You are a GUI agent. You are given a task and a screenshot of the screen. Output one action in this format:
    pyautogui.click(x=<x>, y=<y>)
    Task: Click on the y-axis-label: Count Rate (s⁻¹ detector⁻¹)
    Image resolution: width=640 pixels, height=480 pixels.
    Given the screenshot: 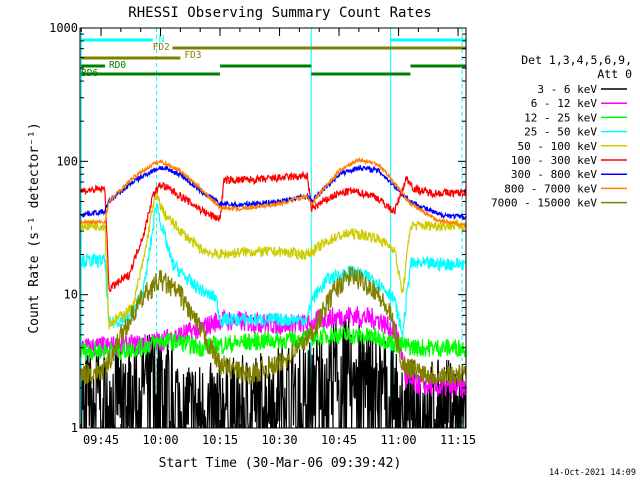 What is the action you would take?
    pyautogui.click(x=34, y=227)
    